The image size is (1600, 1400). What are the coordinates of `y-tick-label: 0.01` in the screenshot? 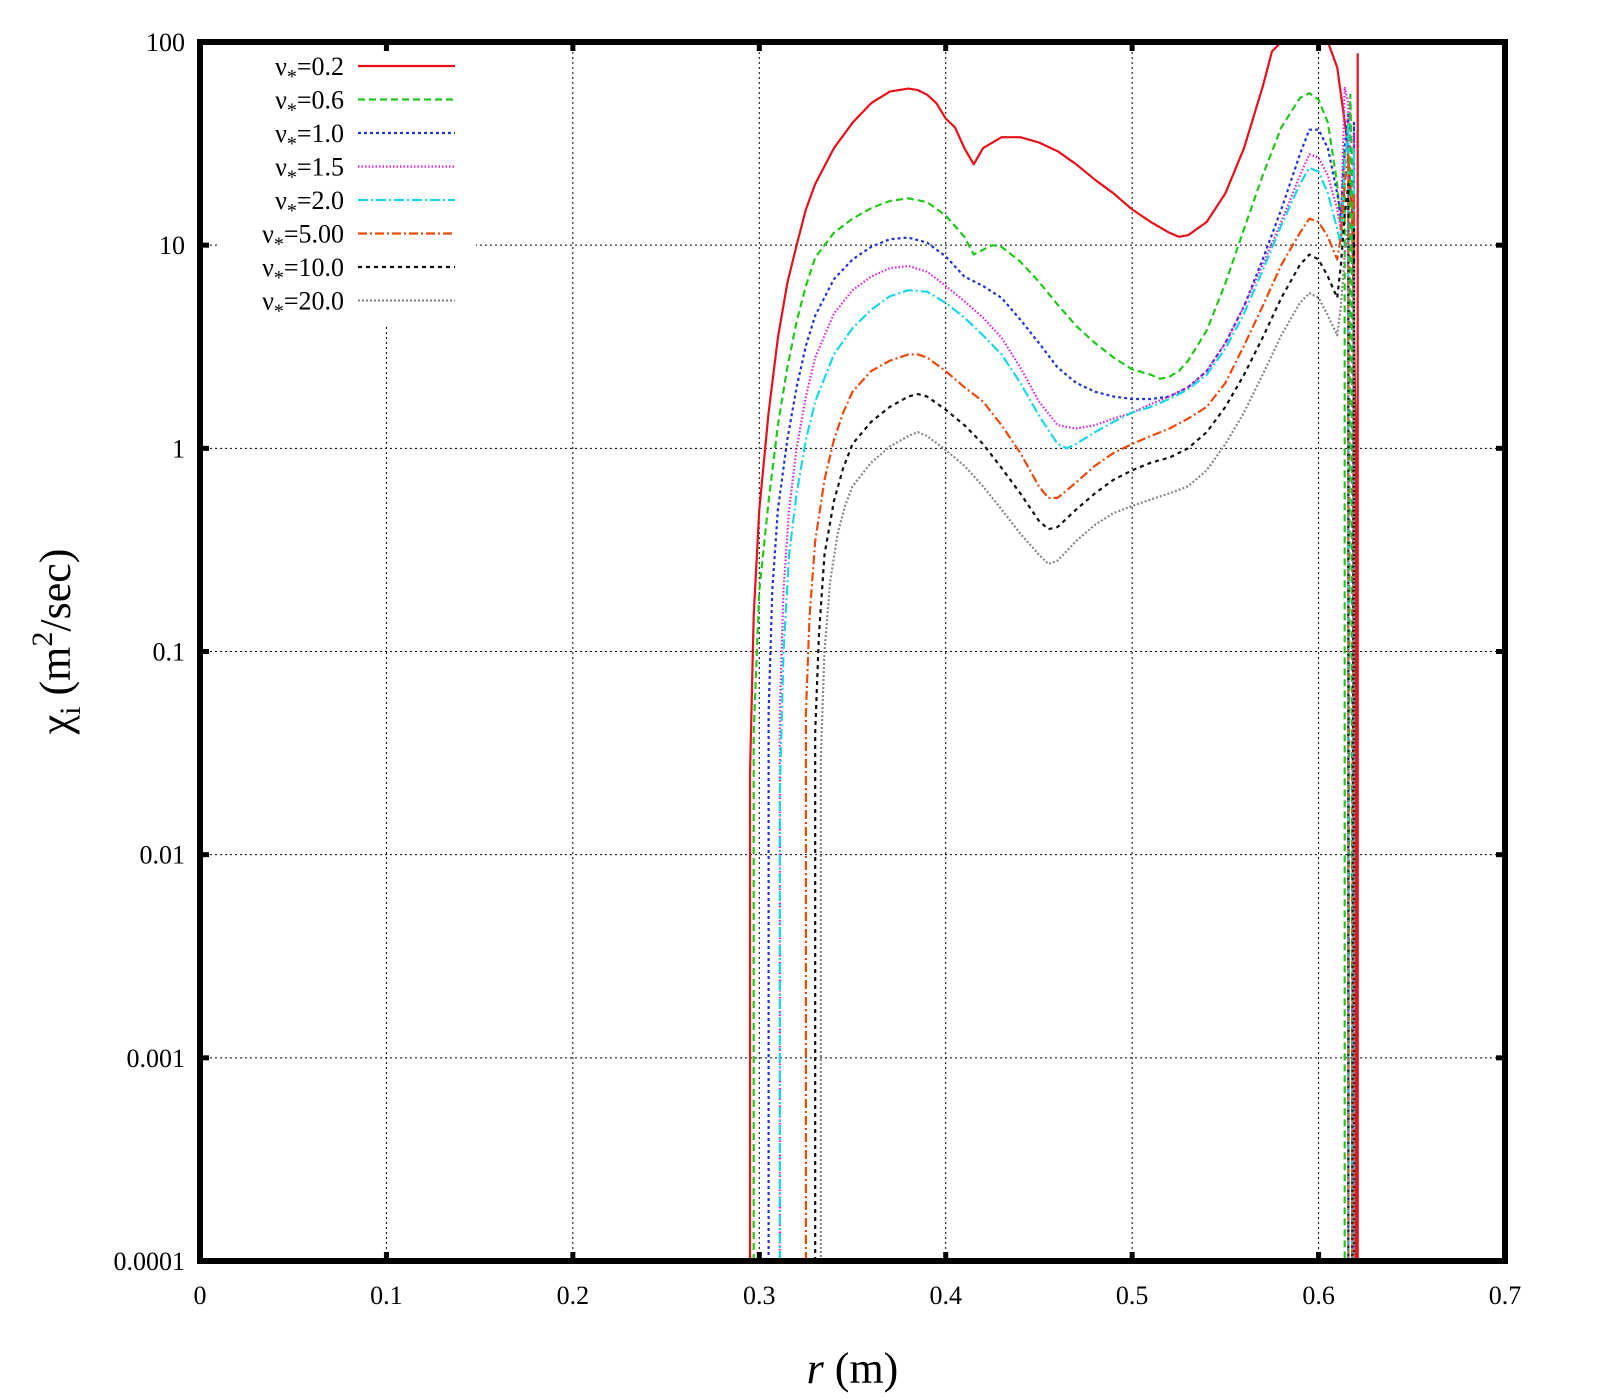 It's located at (163, 855).